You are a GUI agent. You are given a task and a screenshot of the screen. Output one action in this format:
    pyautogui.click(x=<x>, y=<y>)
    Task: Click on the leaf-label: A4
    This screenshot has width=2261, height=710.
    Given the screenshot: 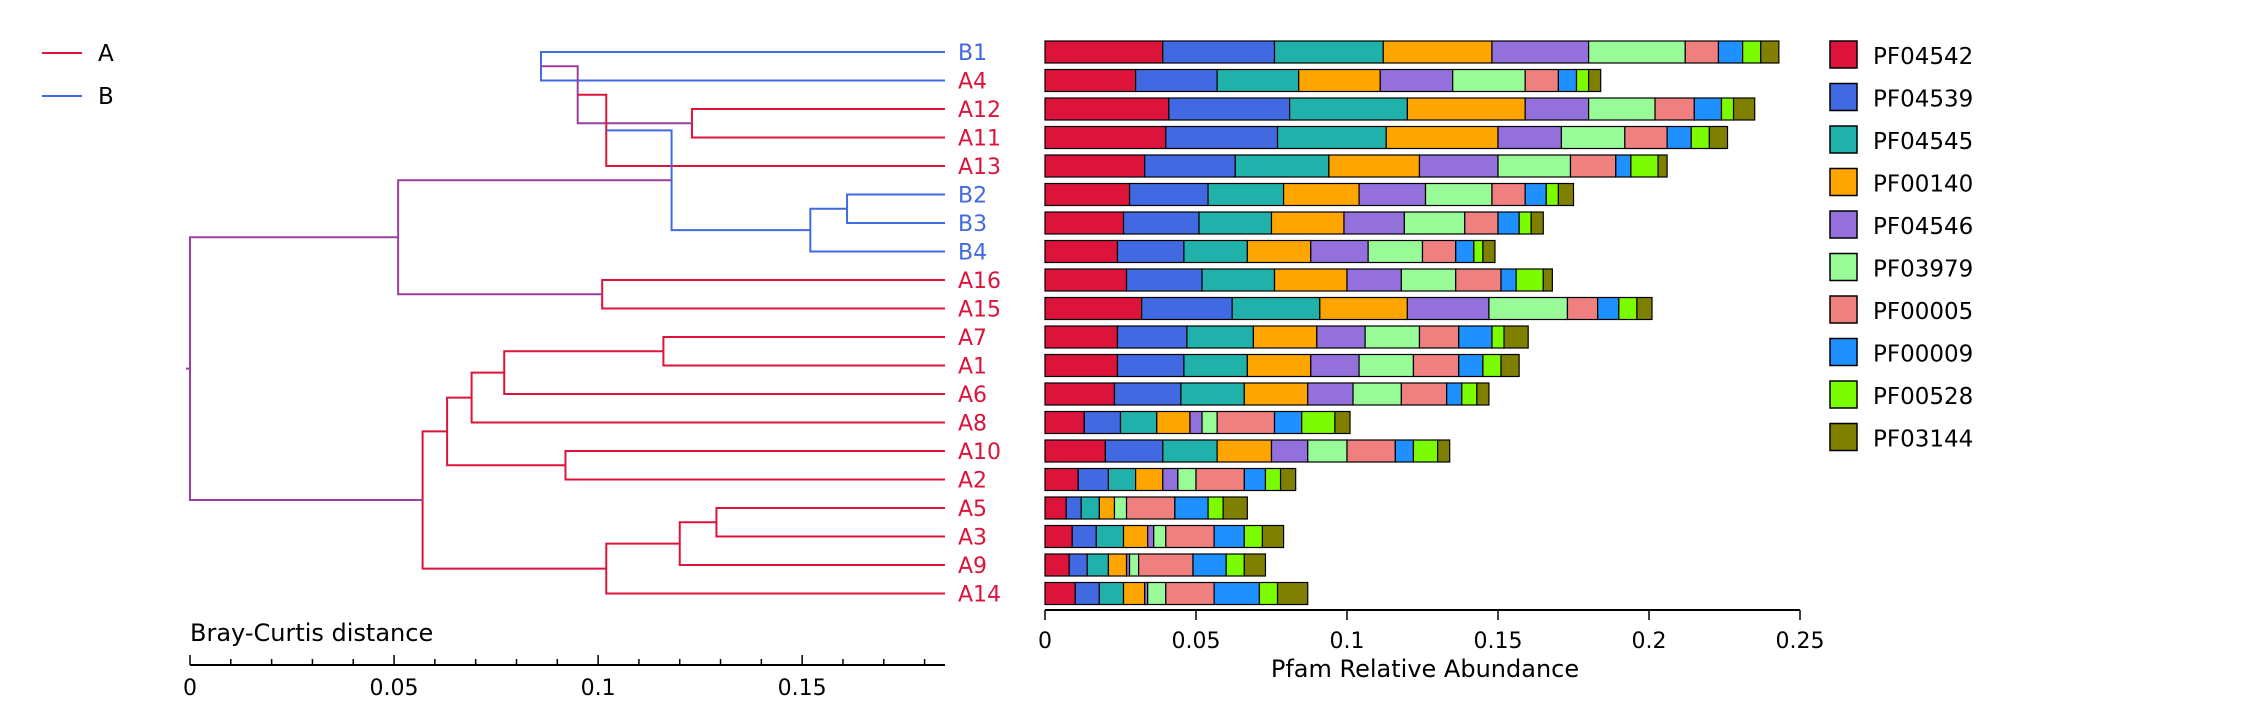 What is the action you would take?
    pyautogui.click(x=972, y=82)
    